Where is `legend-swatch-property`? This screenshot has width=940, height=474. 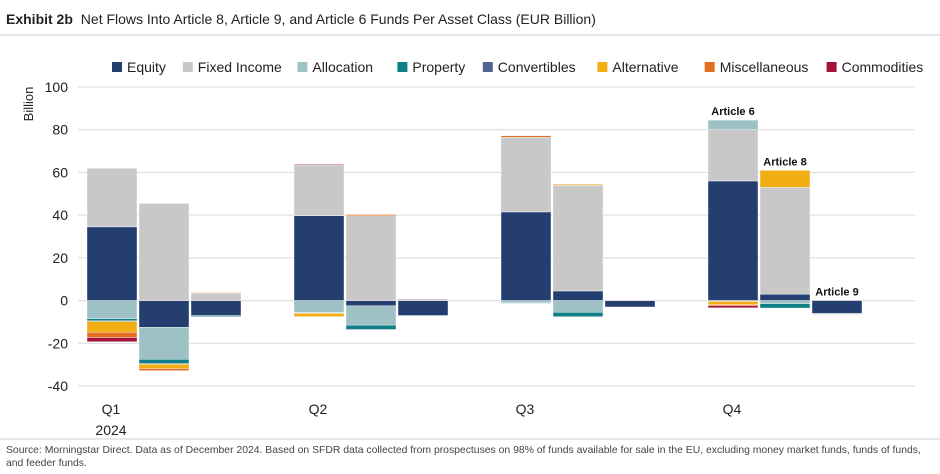
legend-swatch-property is located at coordinates (402, 67).